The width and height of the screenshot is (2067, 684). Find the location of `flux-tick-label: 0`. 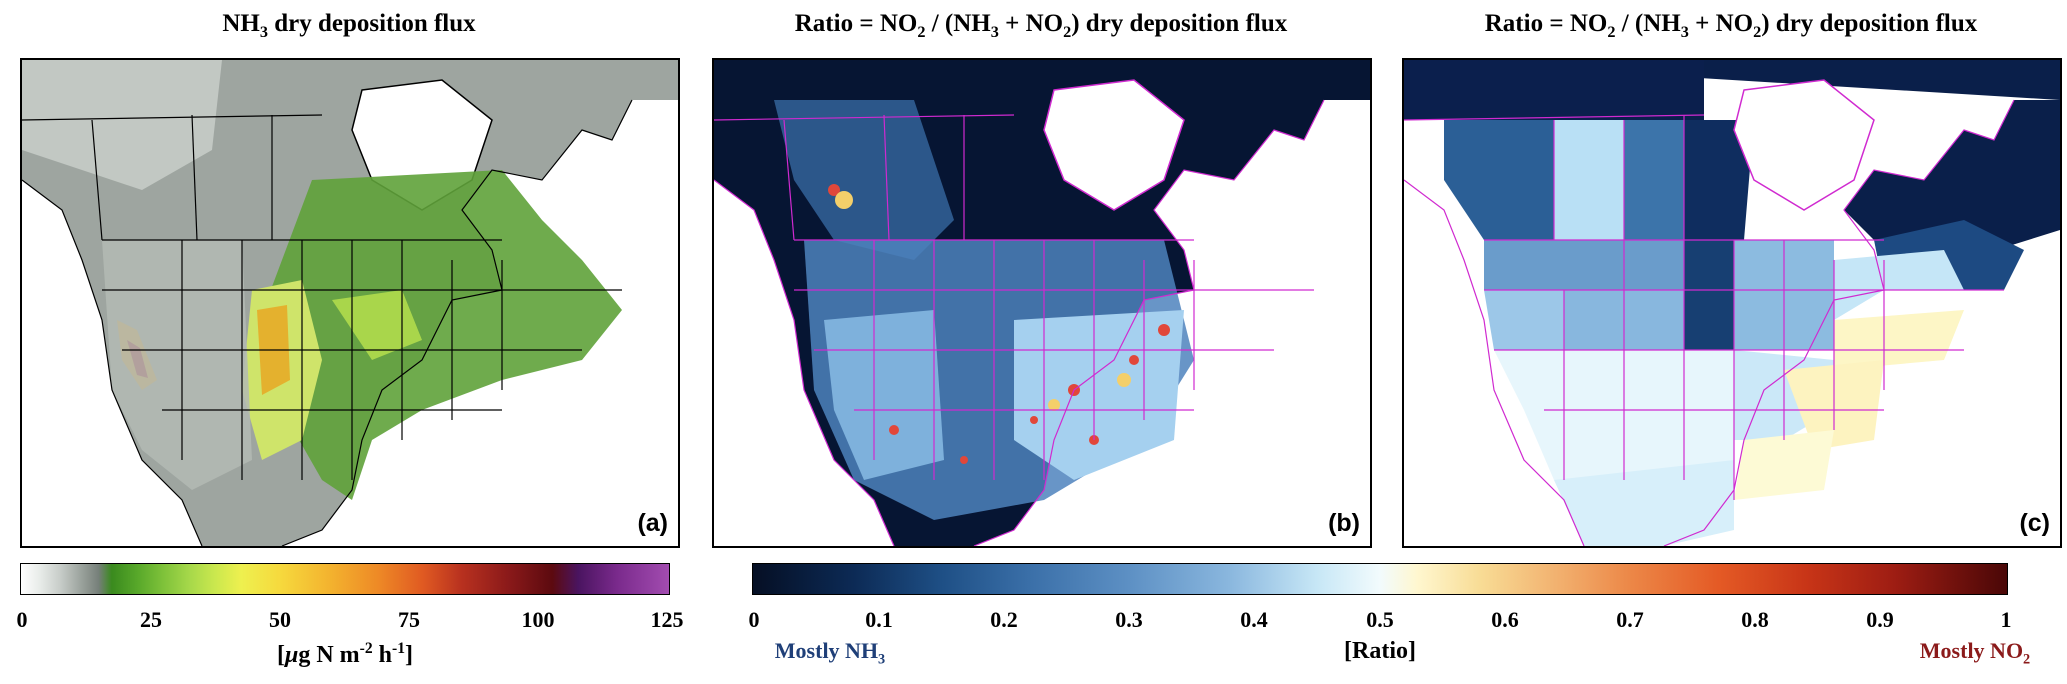

flux-tick-label: 0 is located at coordinates (22, 619).